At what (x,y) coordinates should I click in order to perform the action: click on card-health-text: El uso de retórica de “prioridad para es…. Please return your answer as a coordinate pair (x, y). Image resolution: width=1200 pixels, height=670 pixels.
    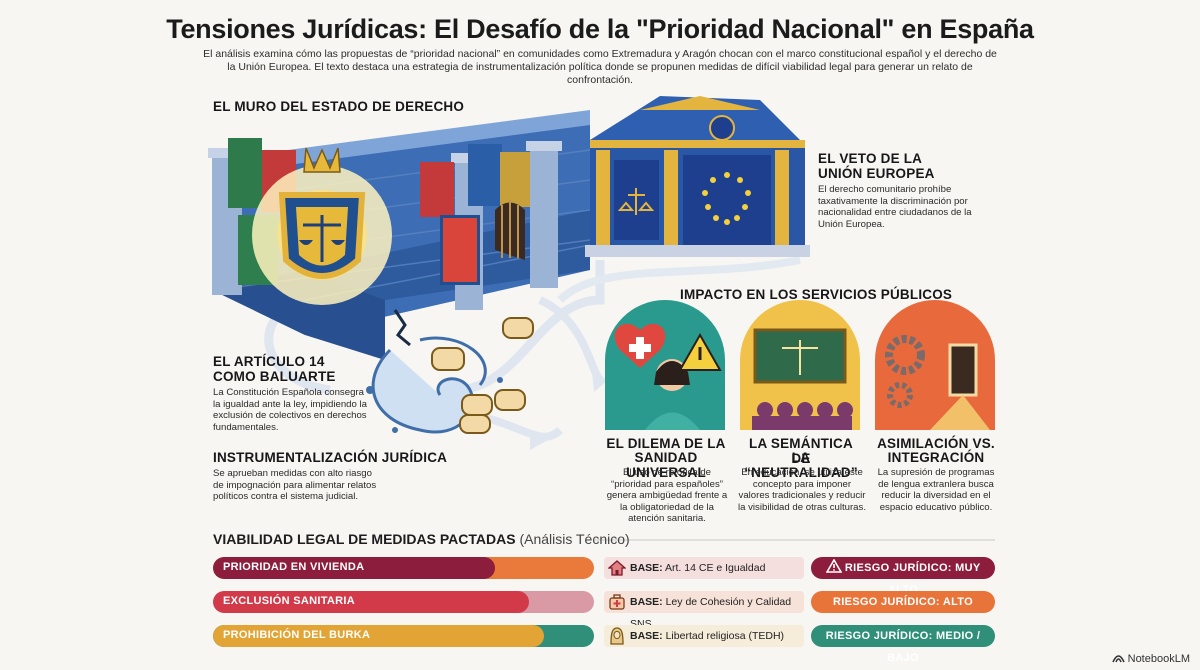
    Looking at the image, I should click on (667, 496).